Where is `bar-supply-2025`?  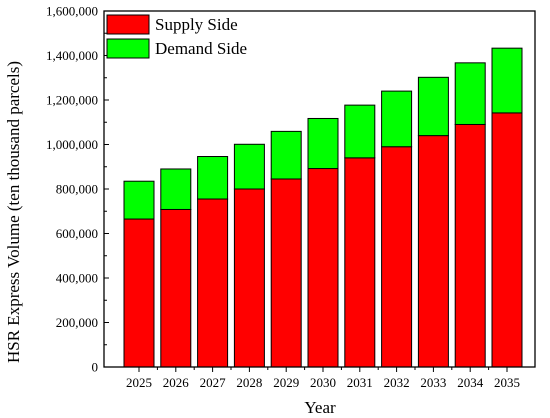 bar-supply-2025 is located at coordinates (139, 293).